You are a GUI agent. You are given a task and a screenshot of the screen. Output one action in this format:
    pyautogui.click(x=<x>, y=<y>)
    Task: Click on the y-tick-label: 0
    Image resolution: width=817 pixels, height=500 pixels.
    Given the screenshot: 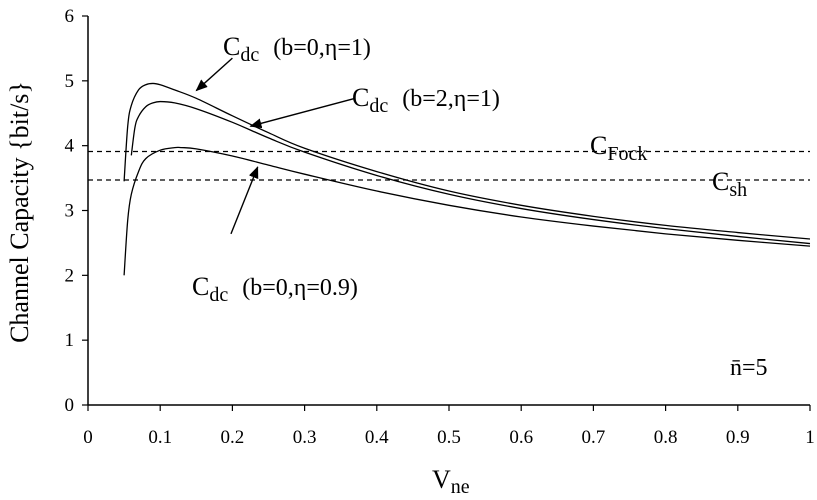 What is the action you would take?
    pyautogui.click(x=70, y=405)
    